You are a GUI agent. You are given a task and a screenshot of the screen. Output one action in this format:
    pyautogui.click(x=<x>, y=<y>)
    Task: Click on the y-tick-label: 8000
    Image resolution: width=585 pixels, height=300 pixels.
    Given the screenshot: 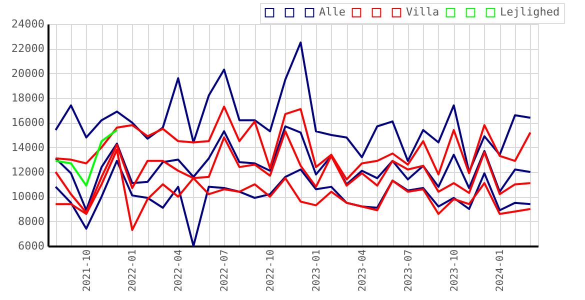 What is the action you would take?
    pyautogui.click(x=31, y=221)
    